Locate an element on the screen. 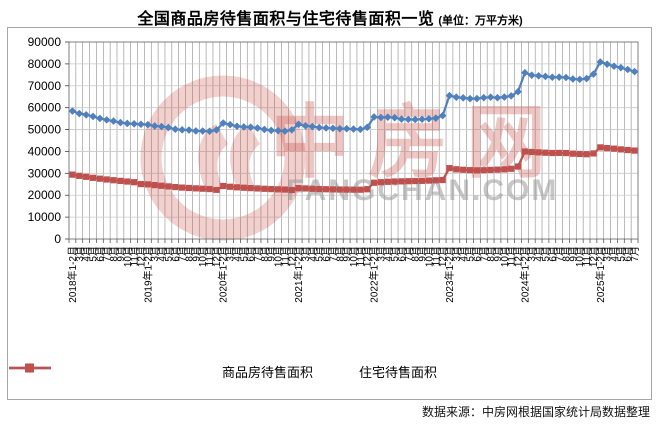  x-tick-label: 2025年1-2月 is located at coordinates (600, 274).